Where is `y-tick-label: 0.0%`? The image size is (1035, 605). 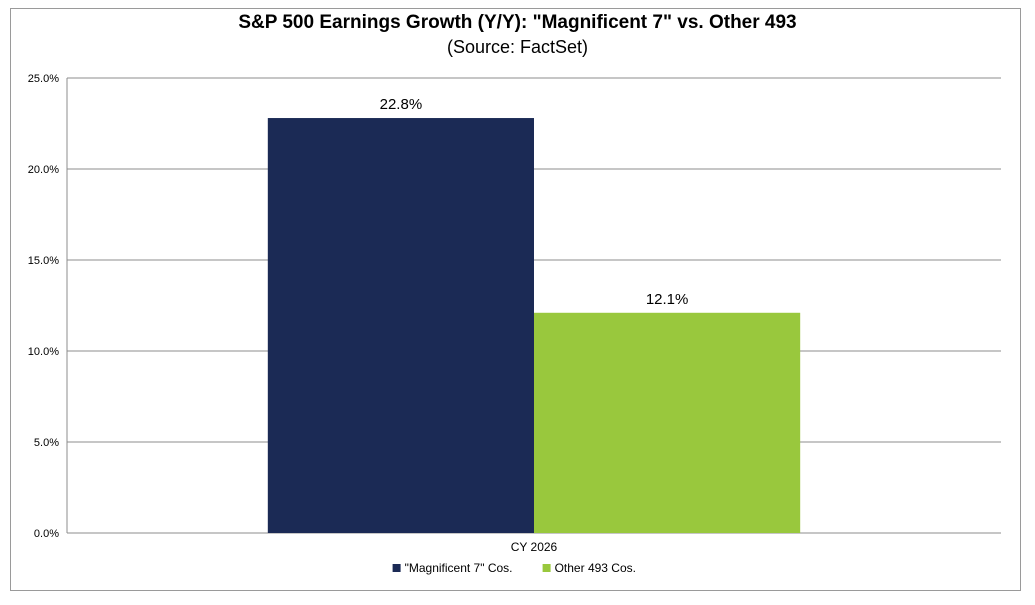 y-tick-label: 0.0% is located at coordinates (46, 534).